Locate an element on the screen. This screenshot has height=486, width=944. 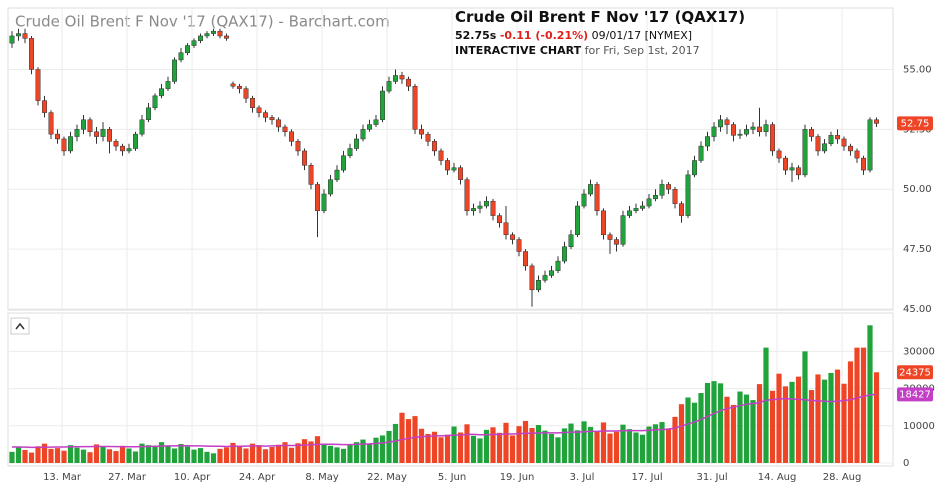
x-tick-label: 19. Jun is located at coordinates (517, 477).